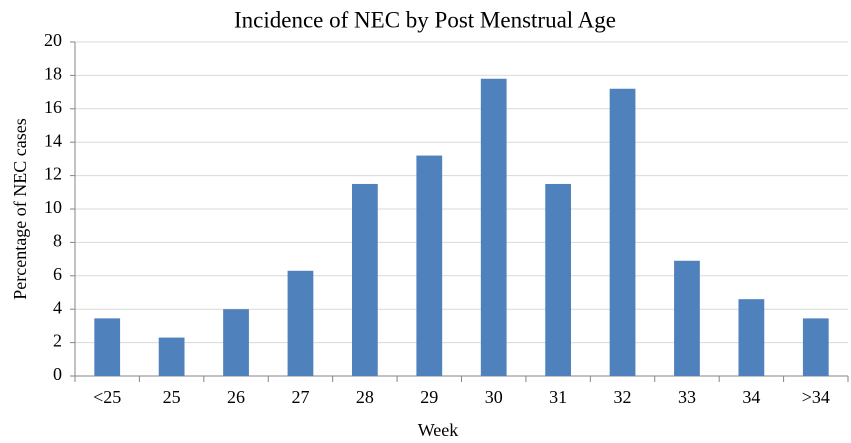 This screenshot has height=443, width=851. I want to click on x-tick-label: 32, so click(623, 397).